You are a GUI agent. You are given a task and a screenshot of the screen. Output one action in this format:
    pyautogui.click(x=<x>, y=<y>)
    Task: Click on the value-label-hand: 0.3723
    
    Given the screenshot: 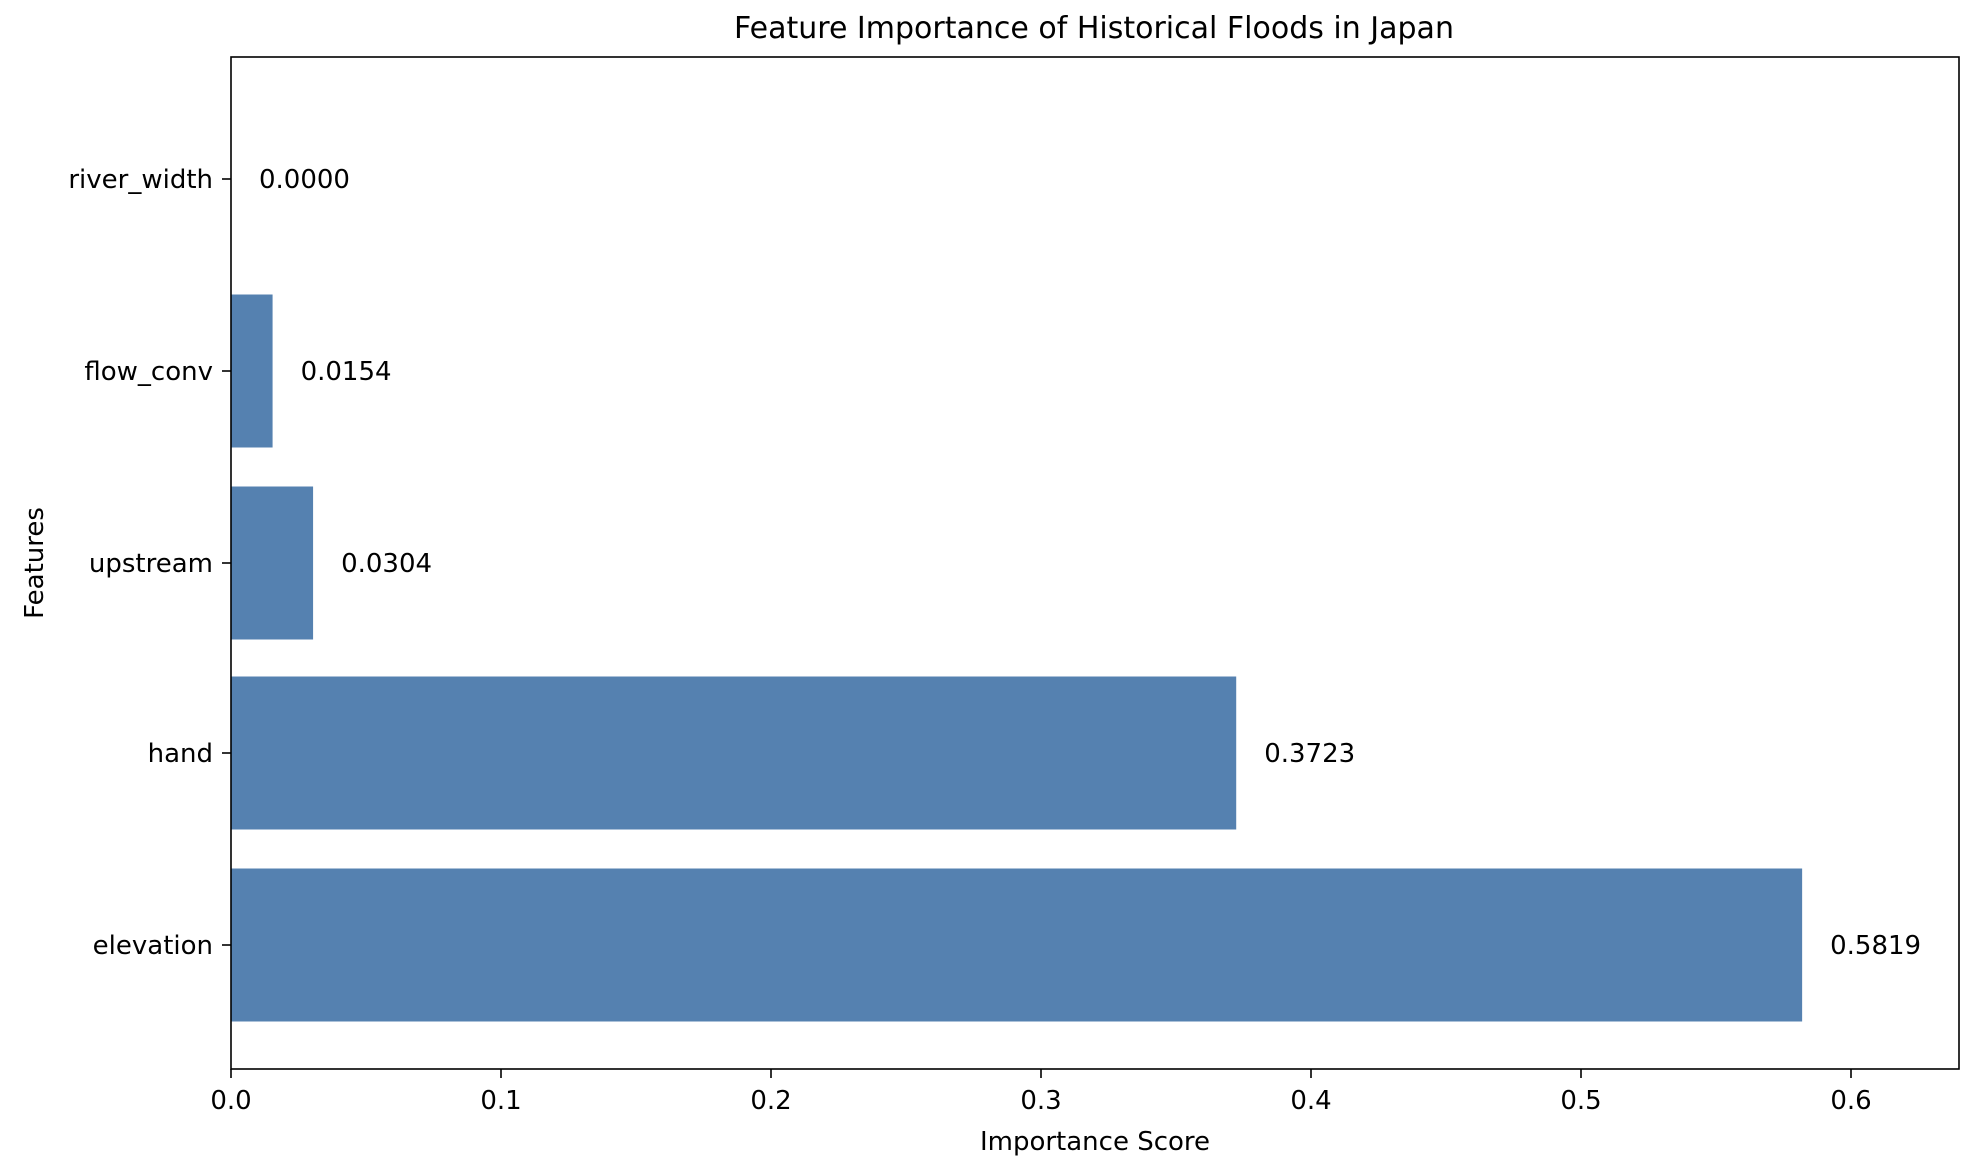 What is the action you would take?
    pyautogui.click(x=1309, y=754)
    